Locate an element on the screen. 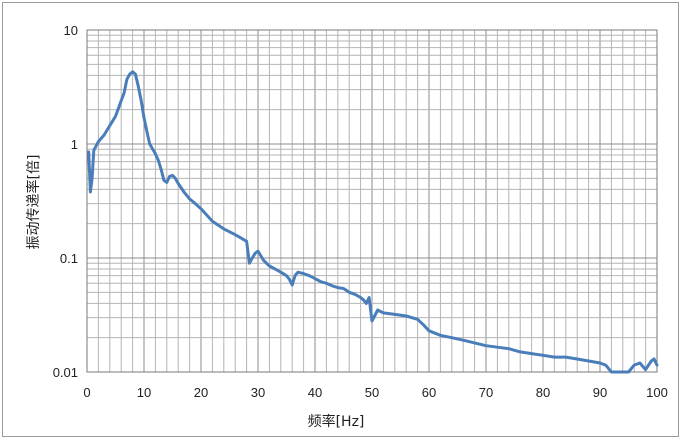 This screenshot has width=683, height=441. x-tick-label: 60 is located at coordinates (429, 392).